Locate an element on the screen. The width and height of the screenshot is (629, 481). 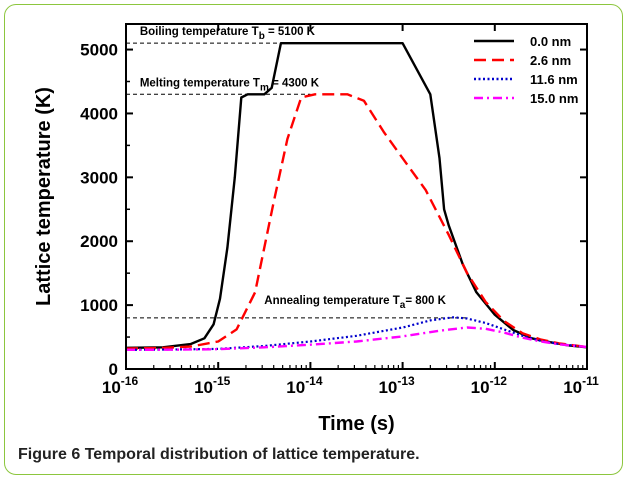
y-tick-label: 2000 is located at coordinates (99, 241).